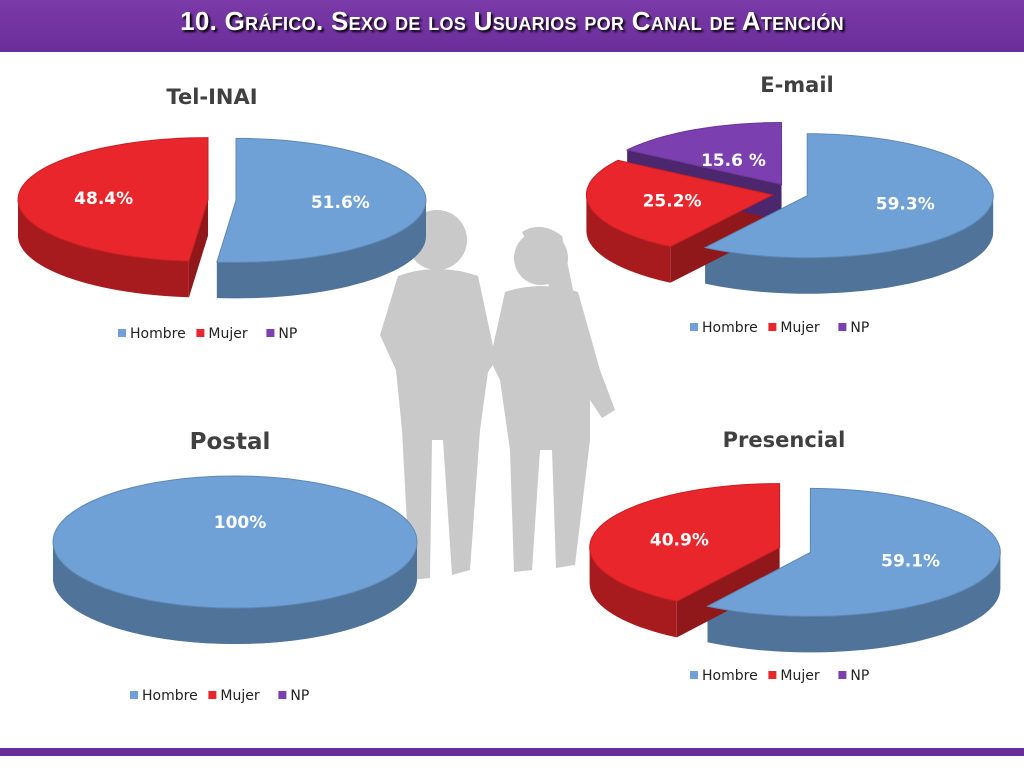 Image resolution: width=1024 pixels, height=768 pixels. What do you see at coordinates (340, 203) in the screenshot?
I see `data-label: 51.6%` at bounding box center [340, 203].